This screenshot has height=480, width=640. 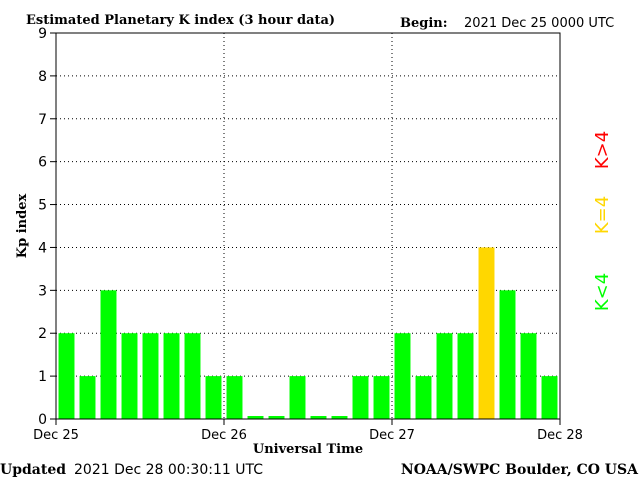 What do you see at coordinates (308, 431) in the screenshot?
I see `x-axis-ticks: Dec 25 Dec 26 Dec 27 Dec 28` at bounding box center [308, 431].